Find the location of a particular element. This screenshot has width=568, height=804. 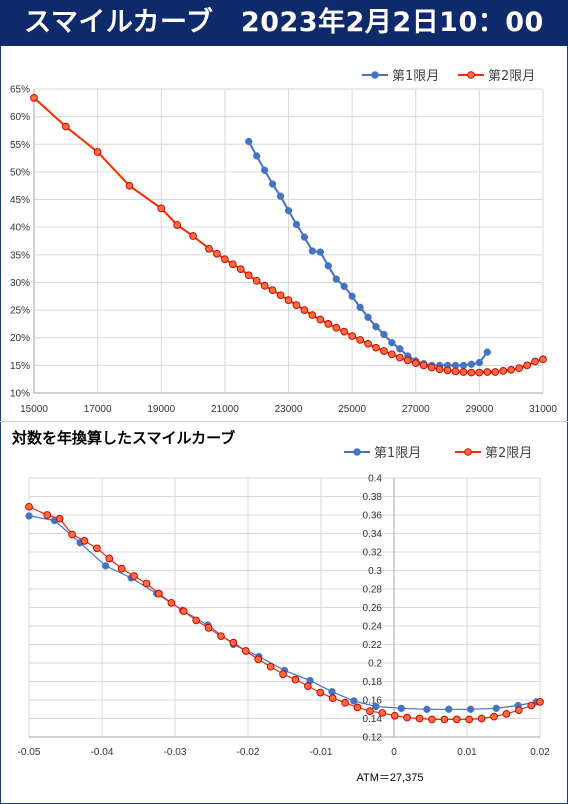

chart-divider is located at coordinates (284, 421).